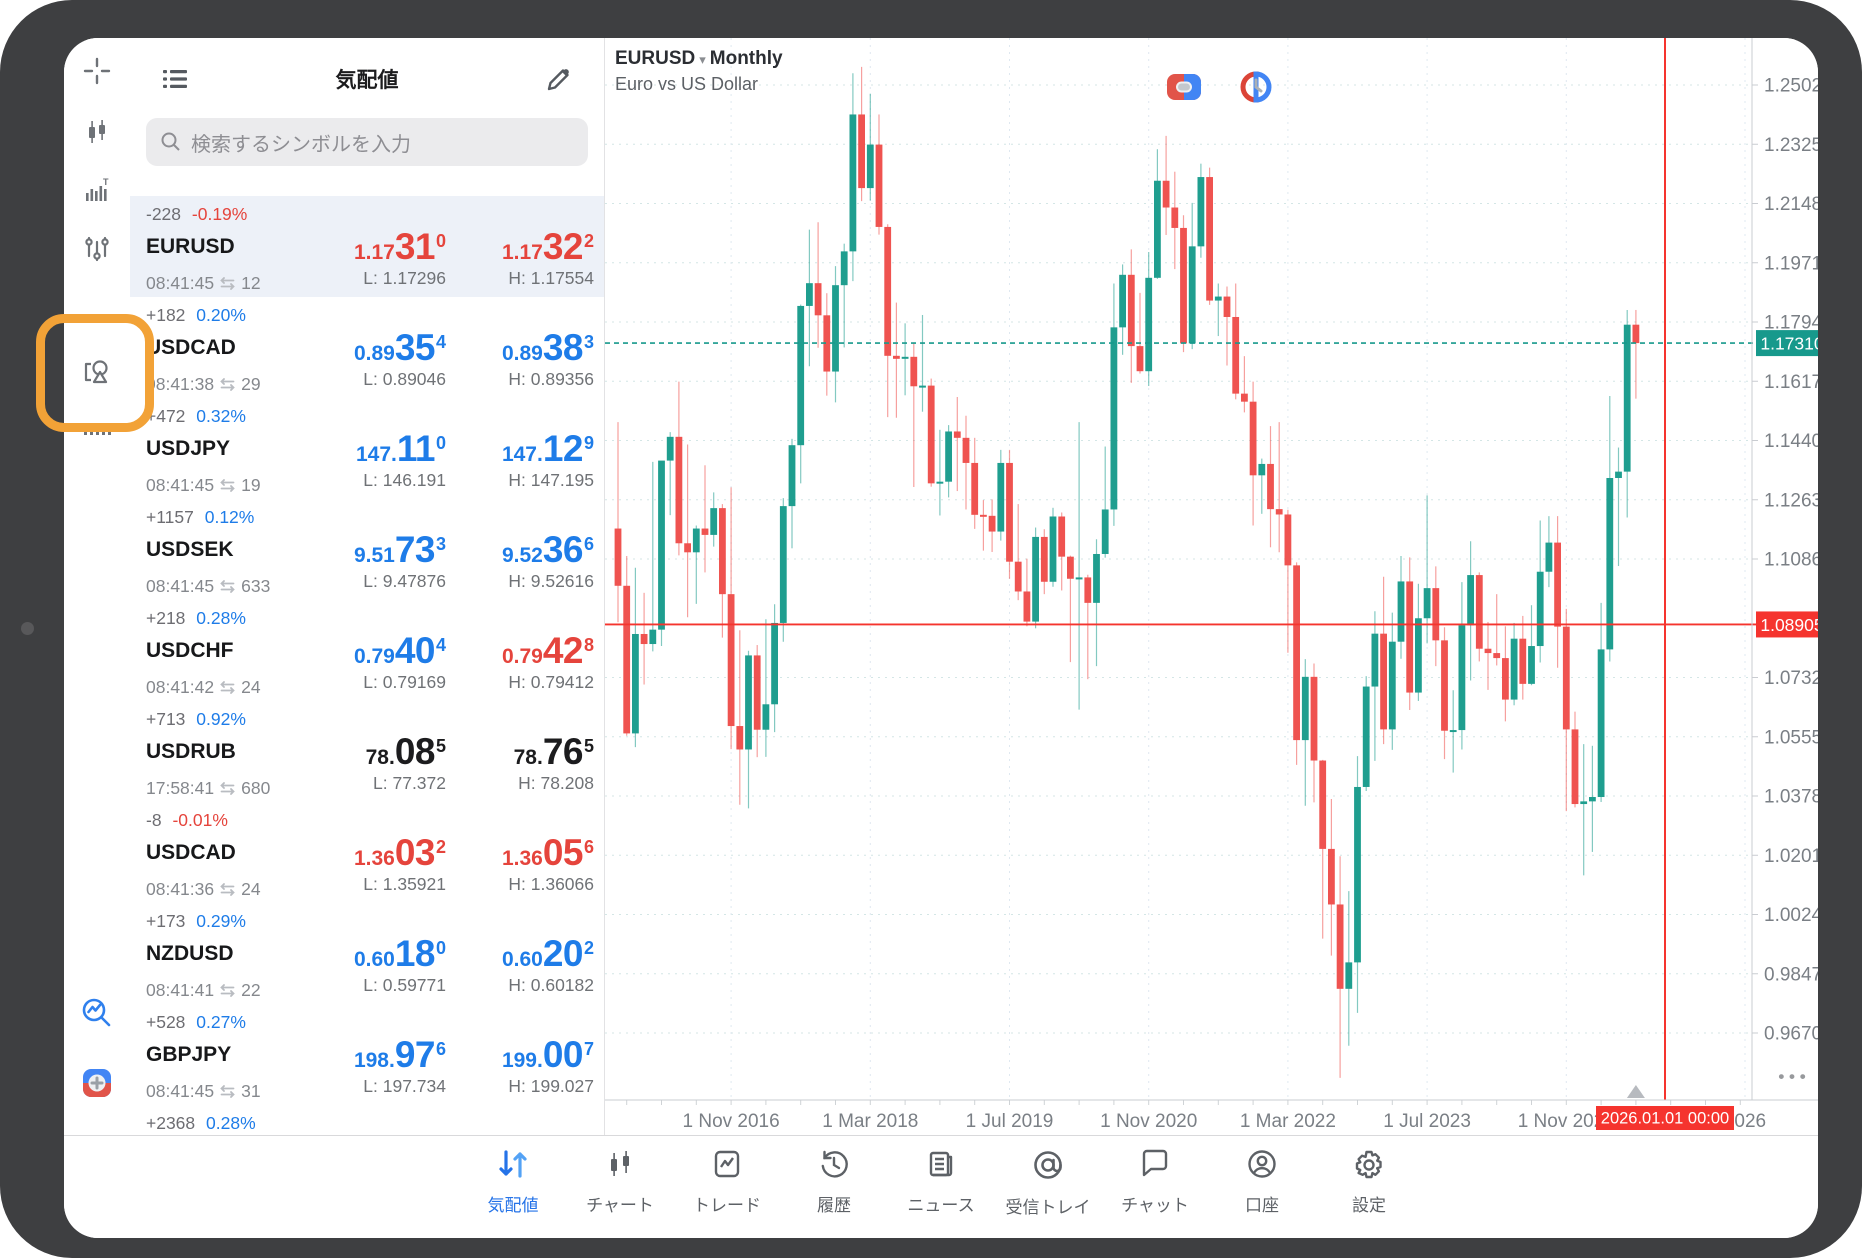 The image size is (1862, 1258). I want to click on nav-item-quotes: 気配値, so click(513, 1193).